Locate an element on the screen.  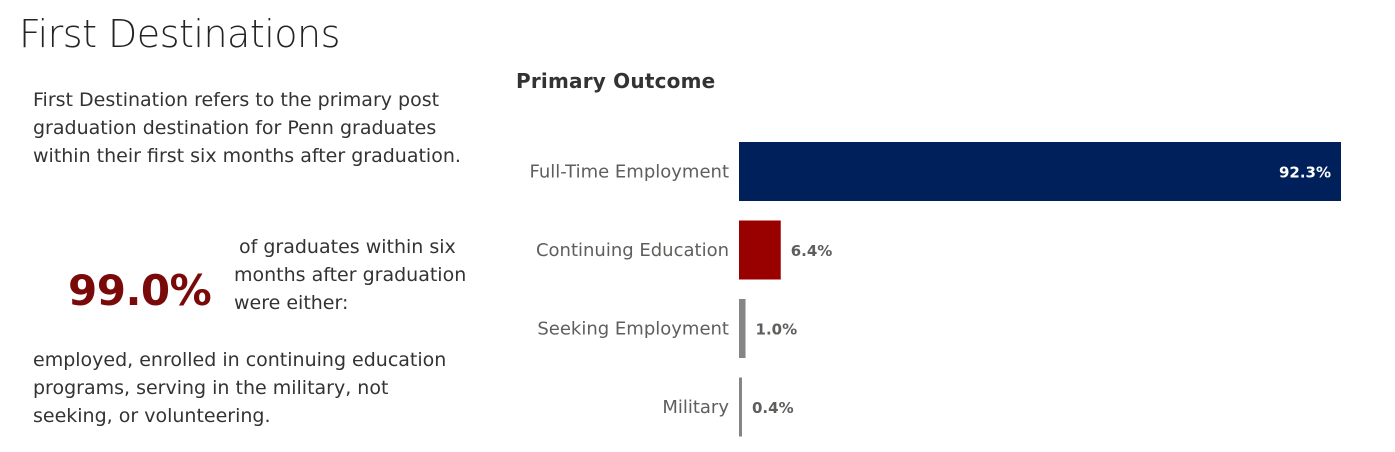
data-label: 1.0% is located at coordinates (777, 330).